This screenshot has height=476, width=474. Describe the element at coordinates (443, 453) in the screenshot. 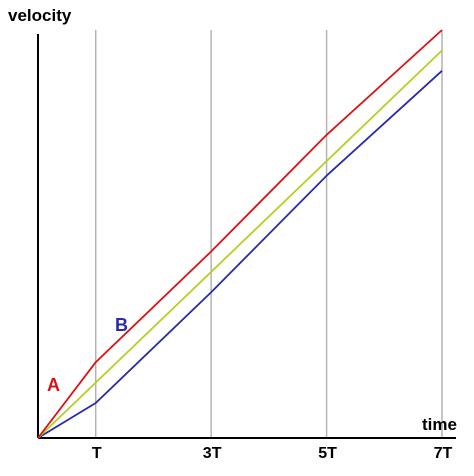

I see `x-tick-label-3: 7T` at that location.